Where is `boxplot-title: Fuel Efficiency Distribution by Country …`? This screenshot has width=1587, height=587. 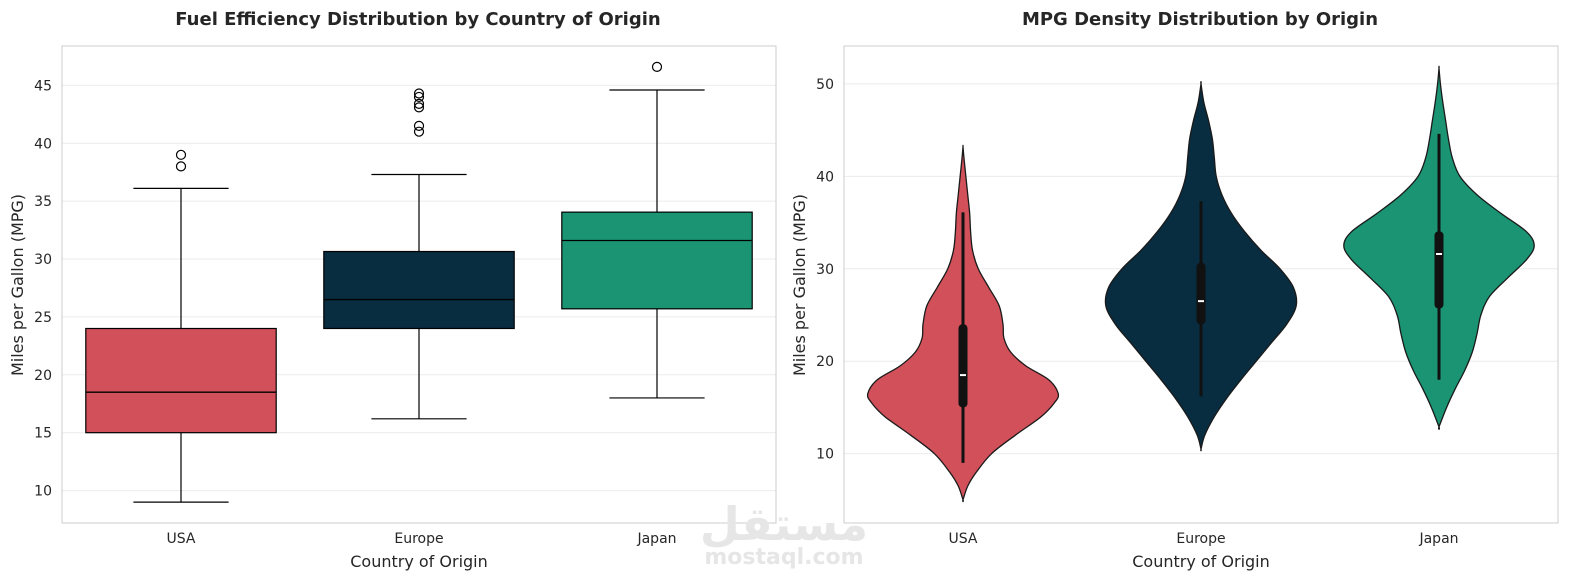 boxplot-title: Fuel Efficiency Distribution by Country … is located at coordinates (417, 19).